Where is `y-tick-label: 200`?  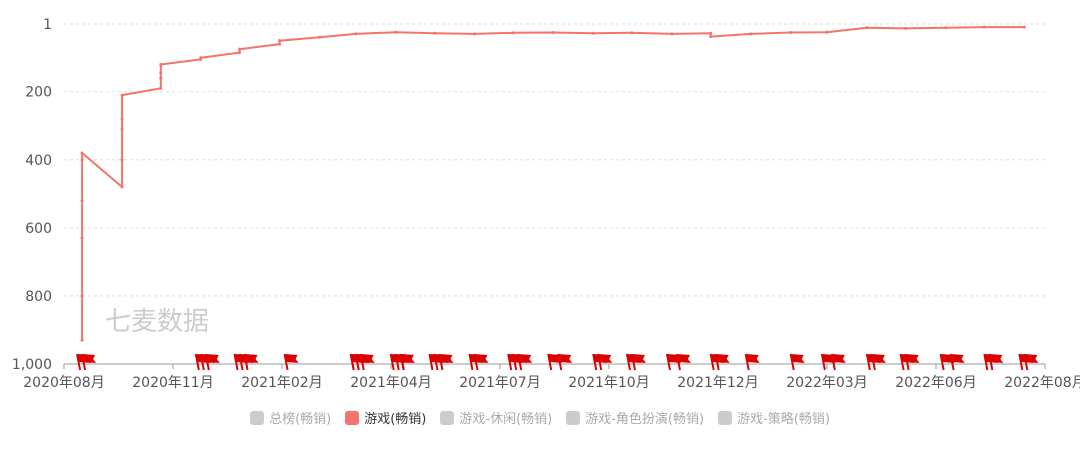
y-tick-label: 200 is located at coordinates (38, 93).